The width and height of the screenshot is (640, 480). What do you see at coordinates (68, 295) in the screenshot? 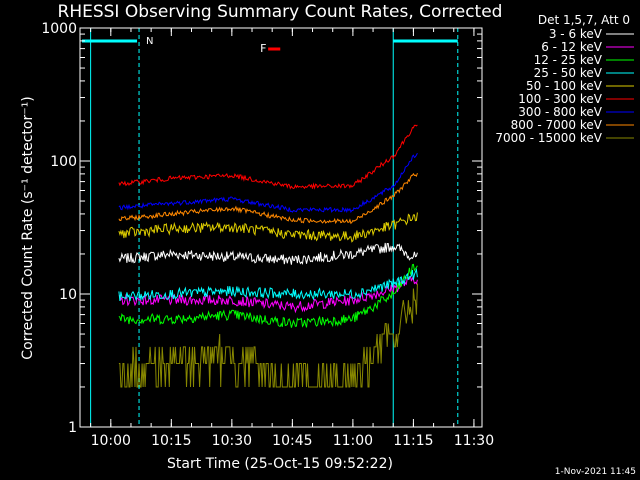
I see `y-tick-label: 10` at bounding box center [68, 295].